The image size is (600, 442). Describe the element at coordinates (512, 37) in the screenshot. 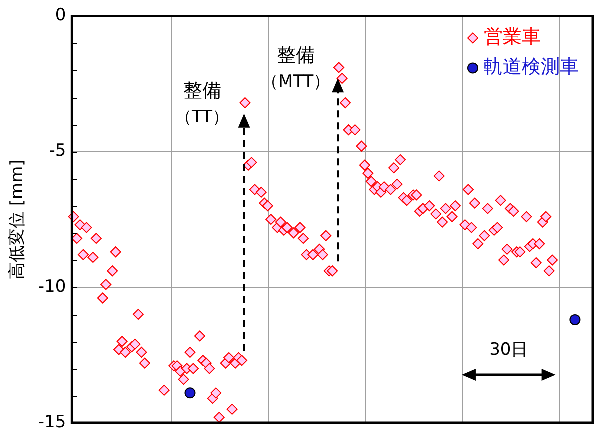

I see `legend-label: 営業車` at that location.